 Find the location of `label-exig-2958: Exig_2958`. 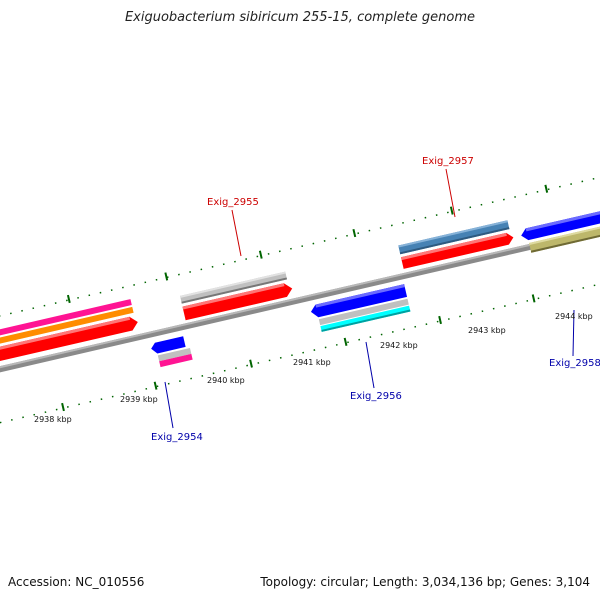

label-exig-2958: Exig_2958 is located at coordinates (574, 363).